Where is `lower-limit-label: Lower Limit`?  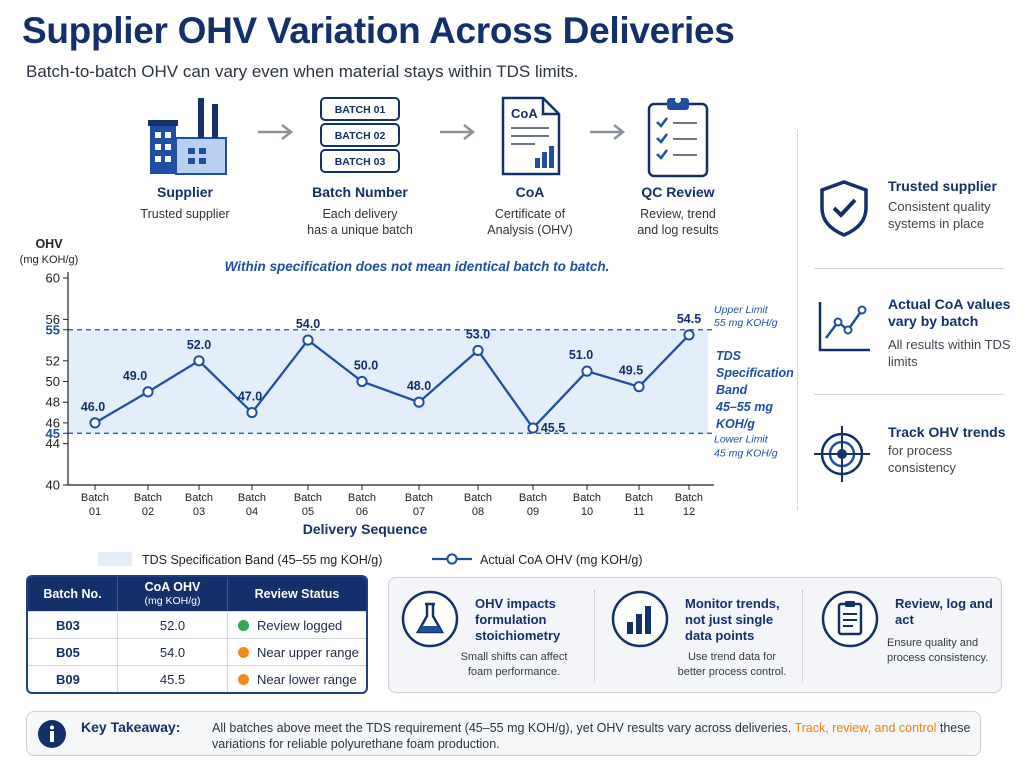 lower-limit-label: Lower Limit is located at coordinates (741, 439).